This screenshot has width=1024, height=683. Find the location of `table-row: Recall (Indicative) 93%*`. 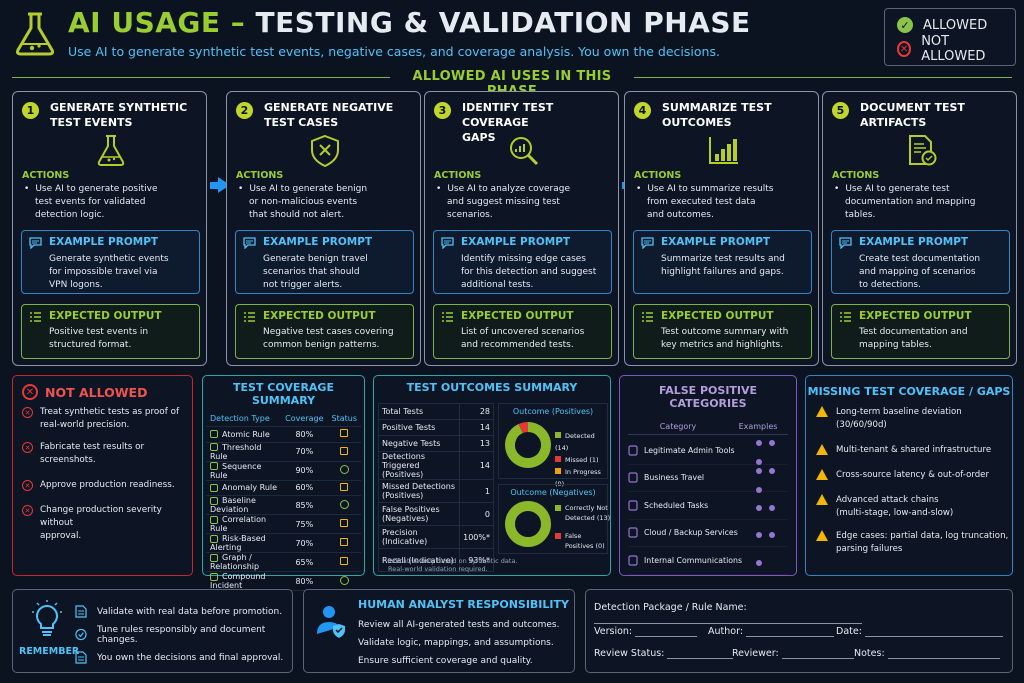

table-row: Recall (Indicative) 93%* is located at coordinates (435, 560).